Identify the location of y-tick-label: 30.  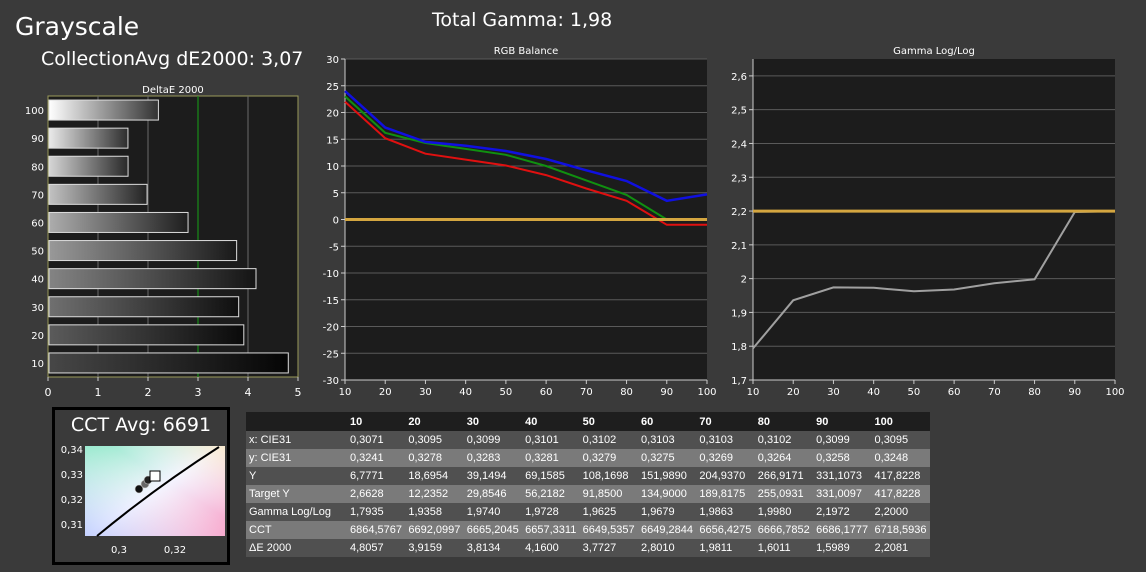
(332, 60).